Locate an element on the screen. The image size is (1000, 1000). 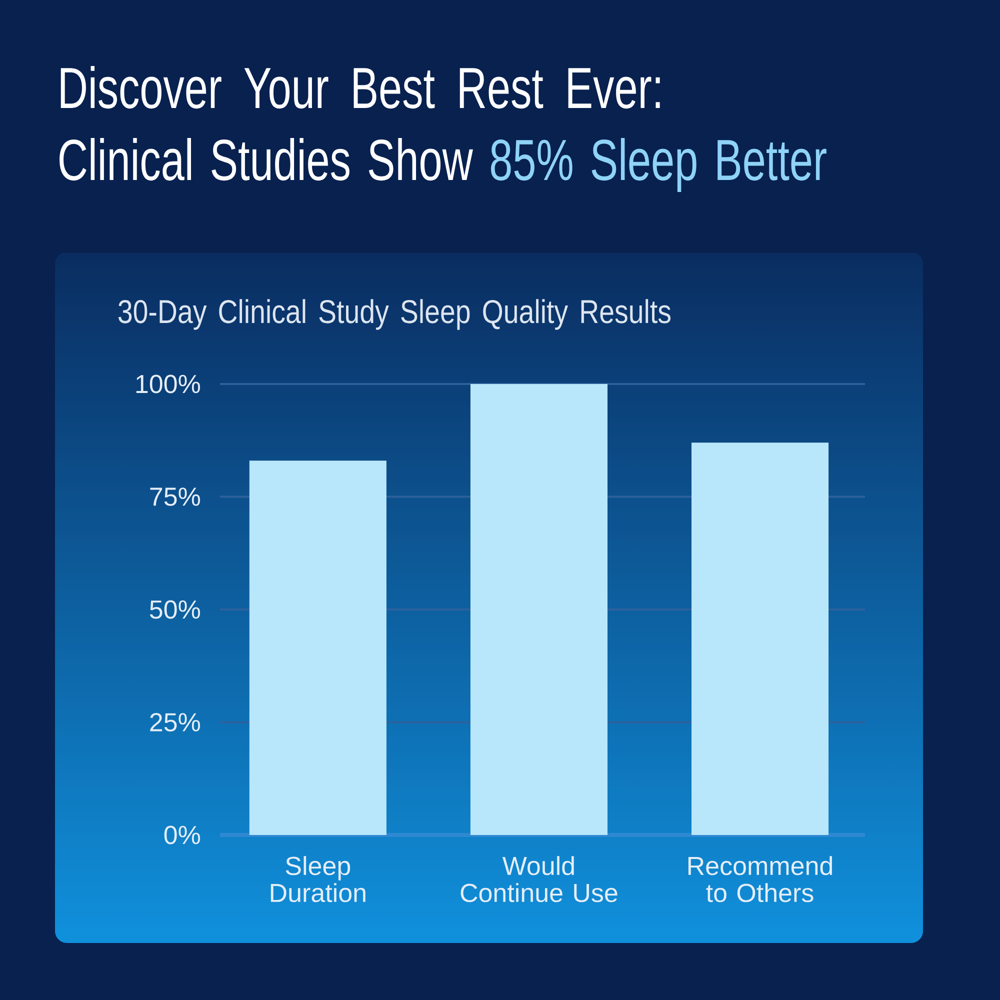
y-tick-label: 50% is located at coordinates (175, 609).